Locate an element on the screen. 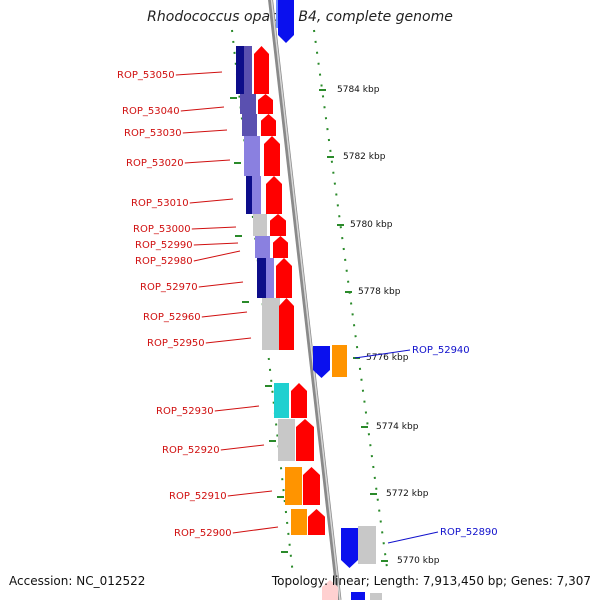  gene-label: ROP_53040 is located at coordinates (151, 111).